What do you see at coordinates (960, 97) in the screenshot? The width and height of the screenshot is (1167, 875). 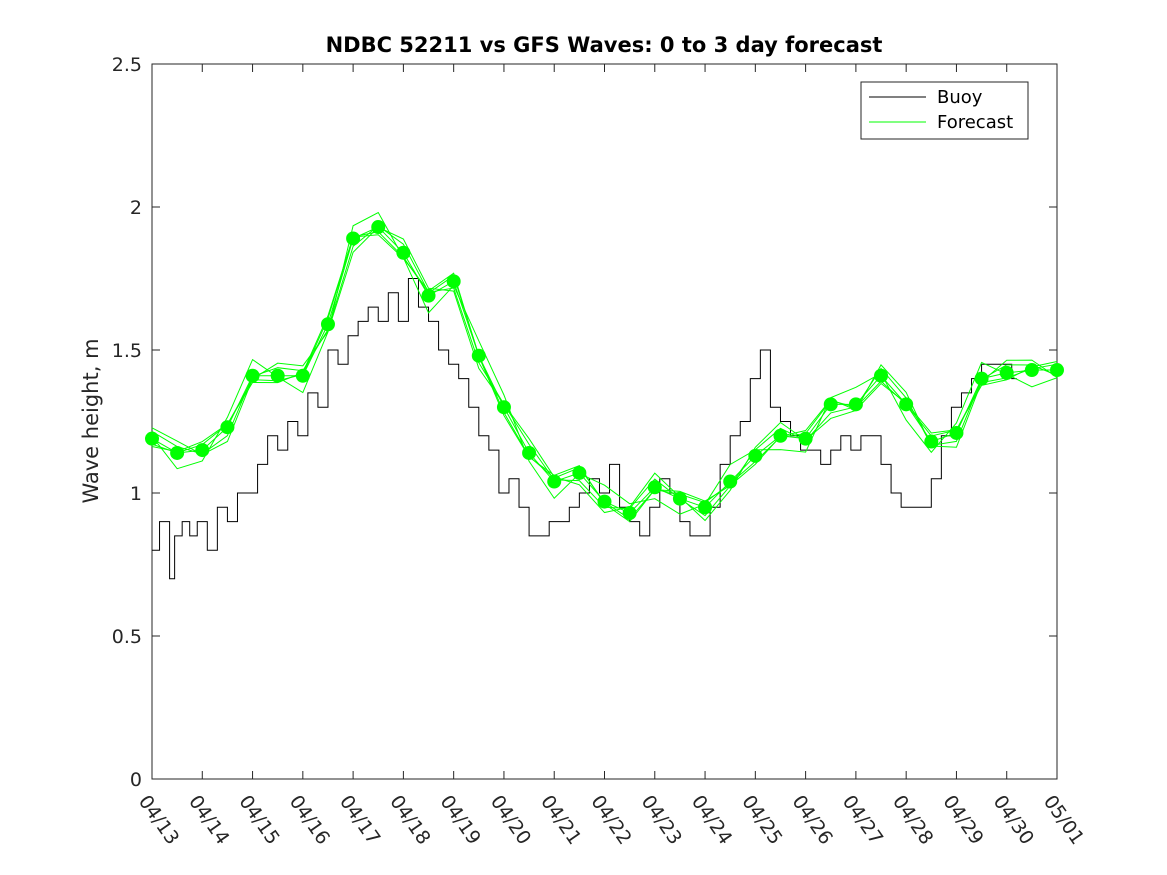 I see `legend-label-buoy: Buoy` at bounding box center [960, 97].